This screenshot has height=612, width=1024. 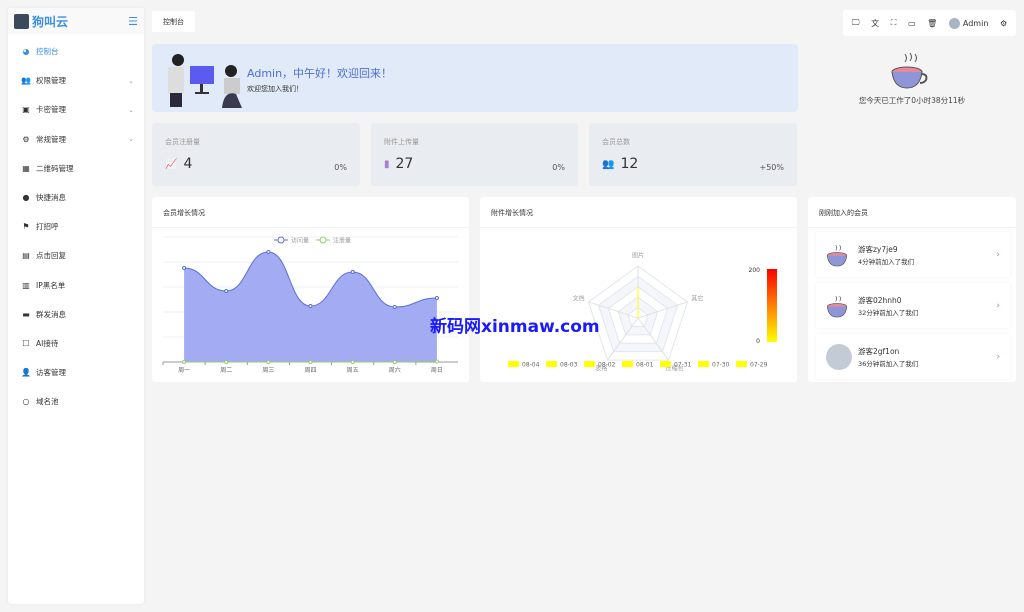 What do you see at coordinates (47, 343) in the screenshot?
I see `sidebar-item-label: AI接待` at bounding box center [47, 343].